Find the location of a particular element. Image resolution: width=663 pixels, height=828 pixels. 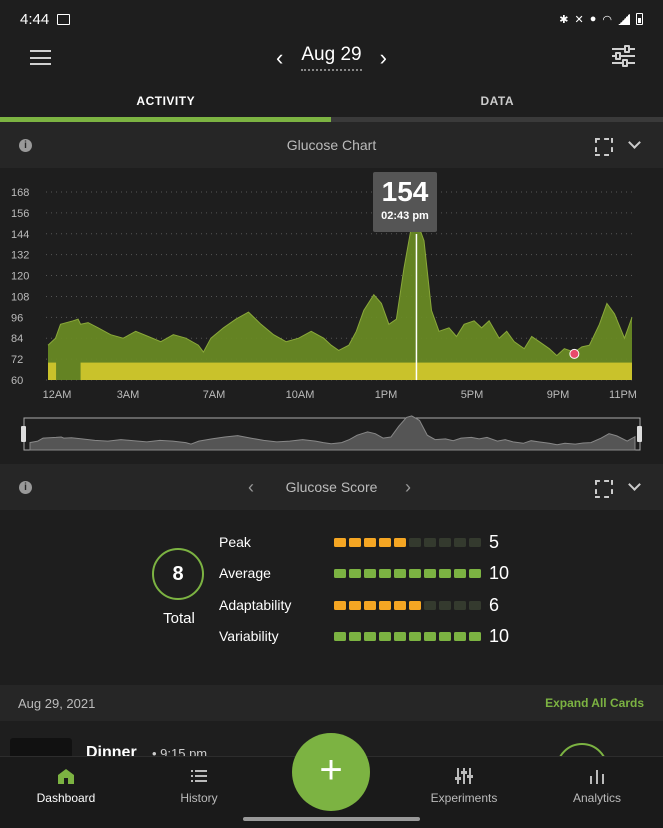

metric-label: Peak is located at coordinates (235, 542).